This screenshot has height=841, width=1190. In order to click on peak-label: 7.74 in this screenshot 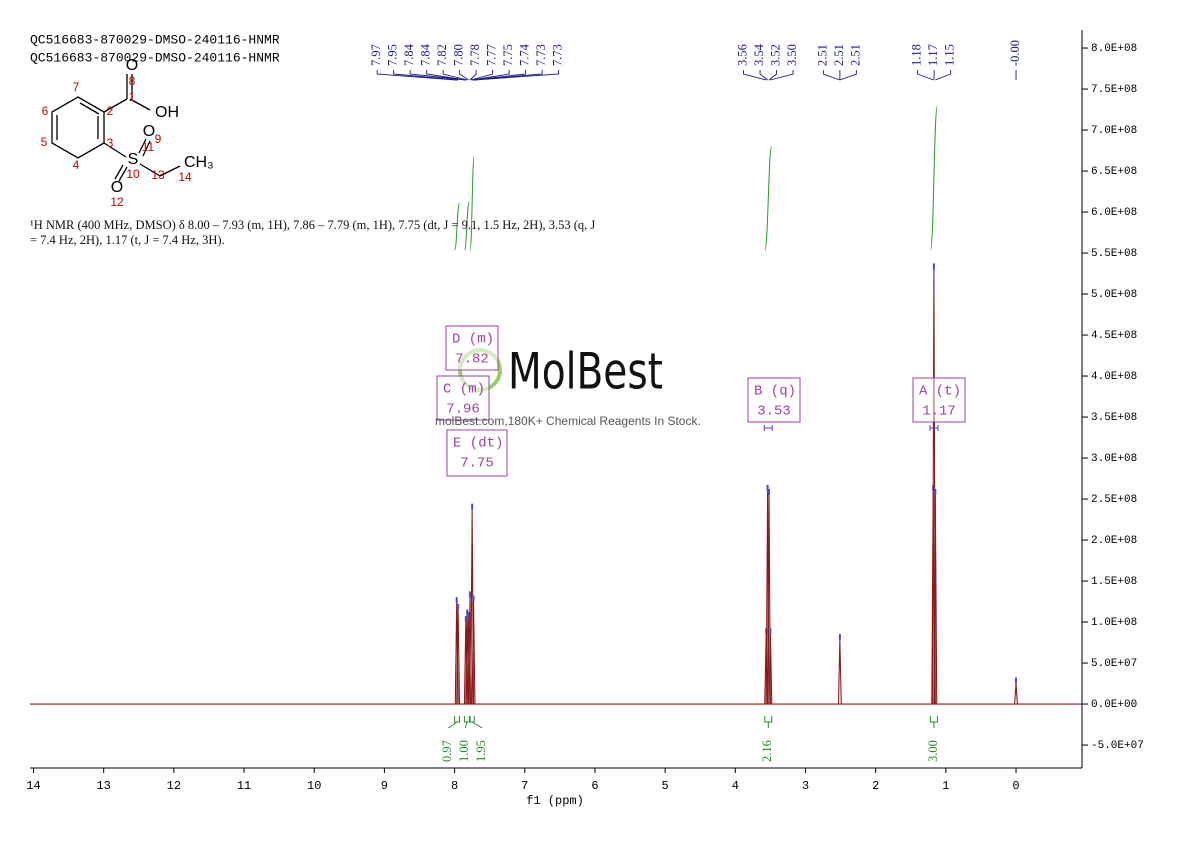, I will do `click(525, 54)`.